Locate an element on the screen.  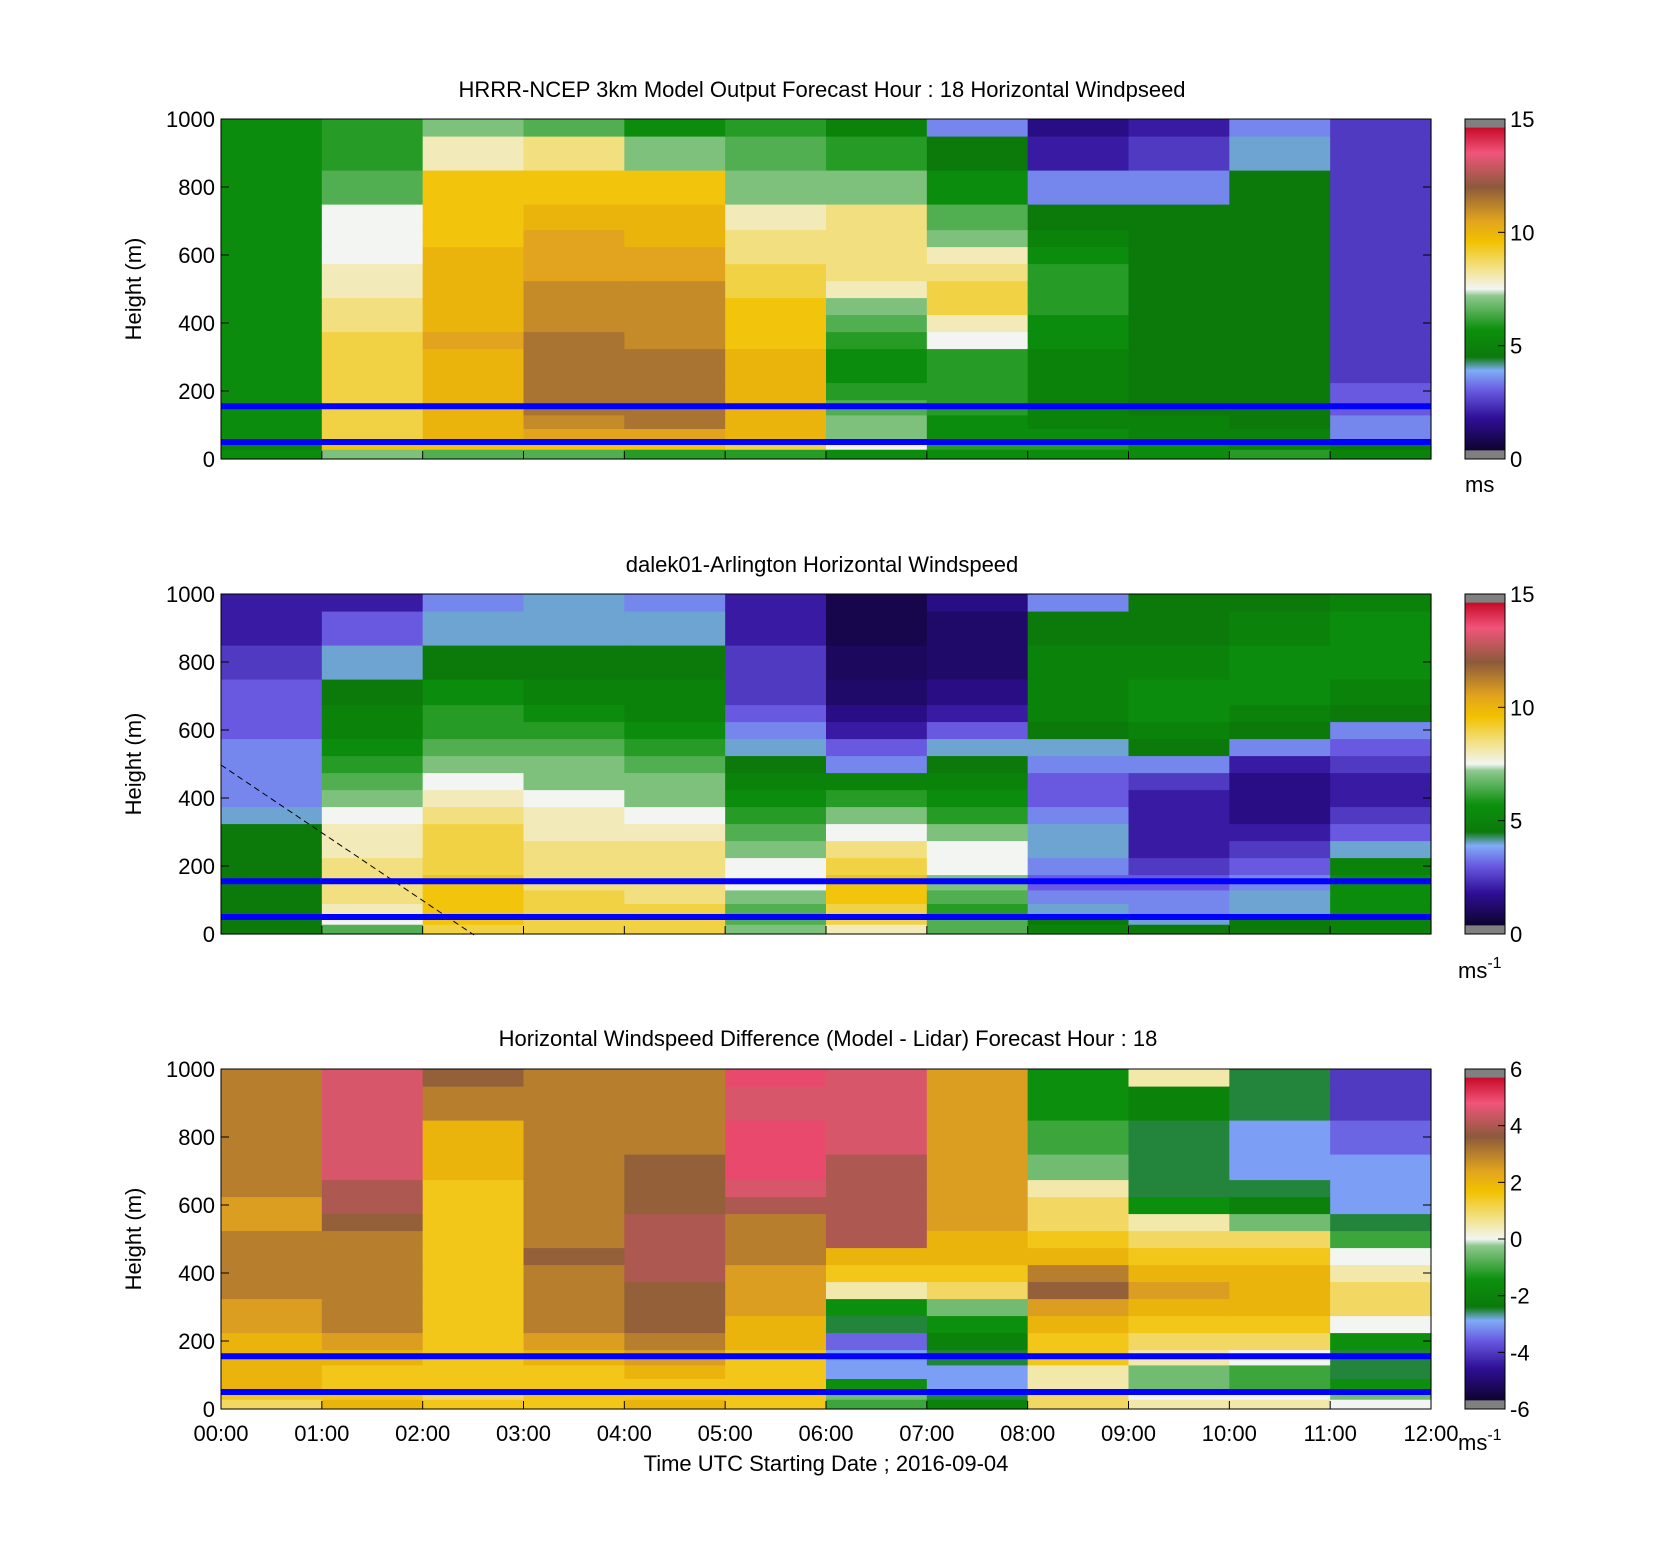
panel-difference-colorbar-unit: ms-1 is located at coordinates (1480, 1441).